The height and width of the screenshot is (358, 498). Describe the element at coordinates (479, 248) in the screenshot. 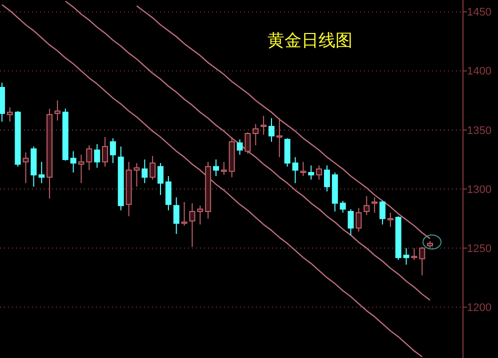

I see `y-tick-label: 1250` at that location.